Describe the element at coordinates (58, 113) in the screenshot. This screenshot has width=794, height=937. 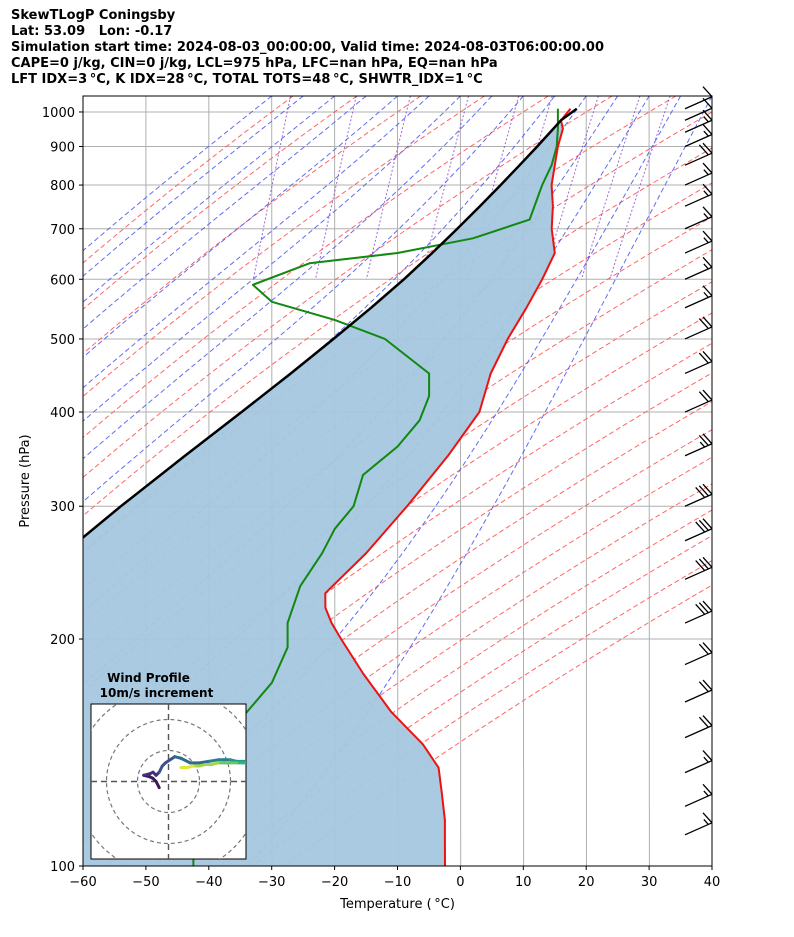
I see `y-tick-label: 1000` at that location.